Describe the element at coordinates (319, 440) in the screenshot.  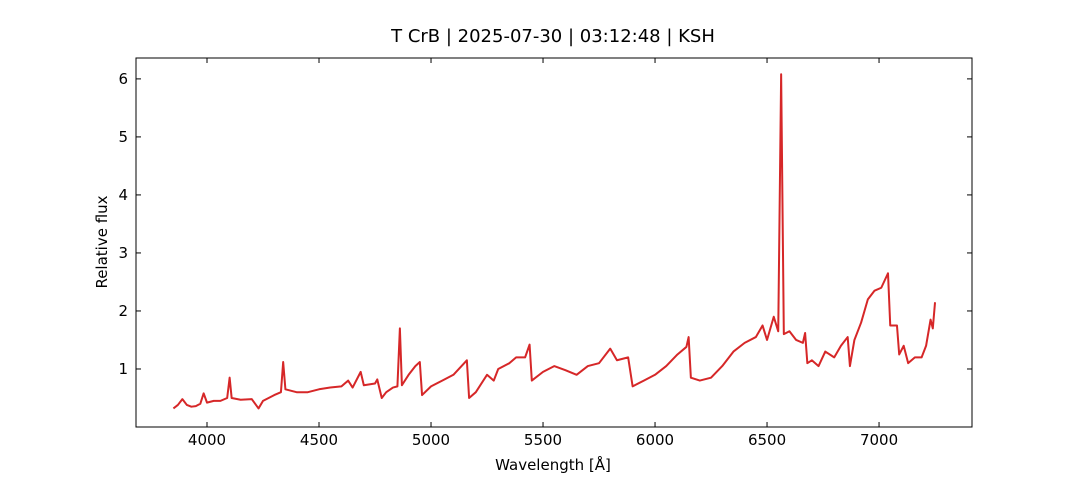
I see `x-tick-label: 4500` at that location.